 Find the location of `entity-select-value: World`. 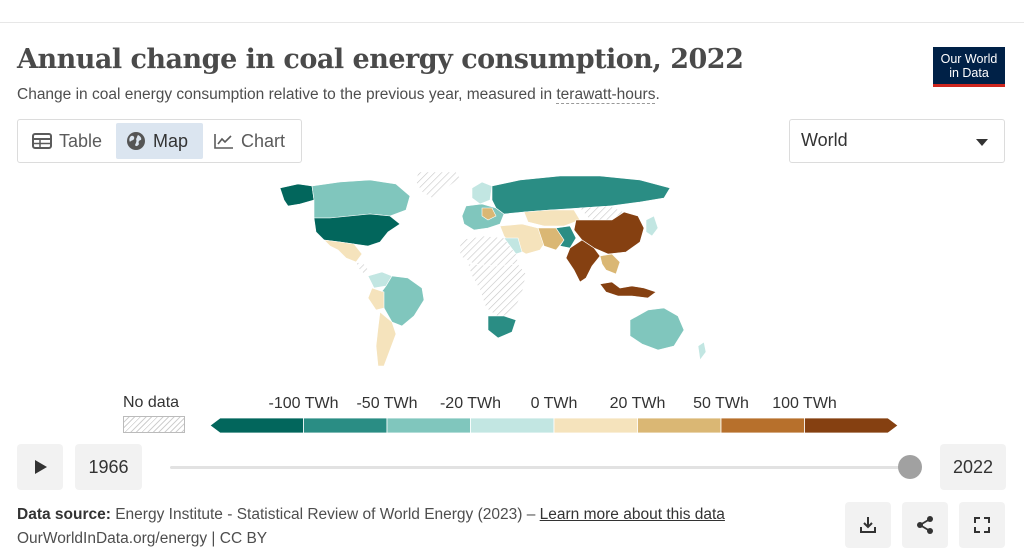

entity-select-value: World is located at coordinates (824, 140).